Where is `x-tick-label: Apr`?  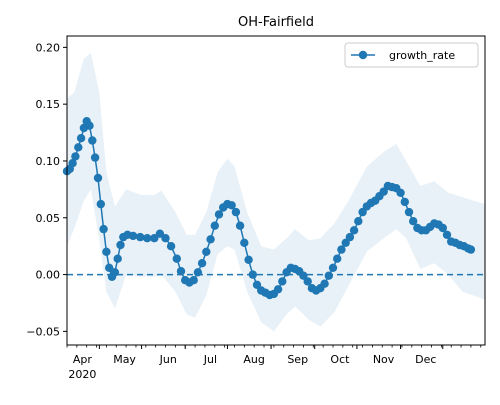 x-tick-label: Apr is located at coordinates (83, 359).